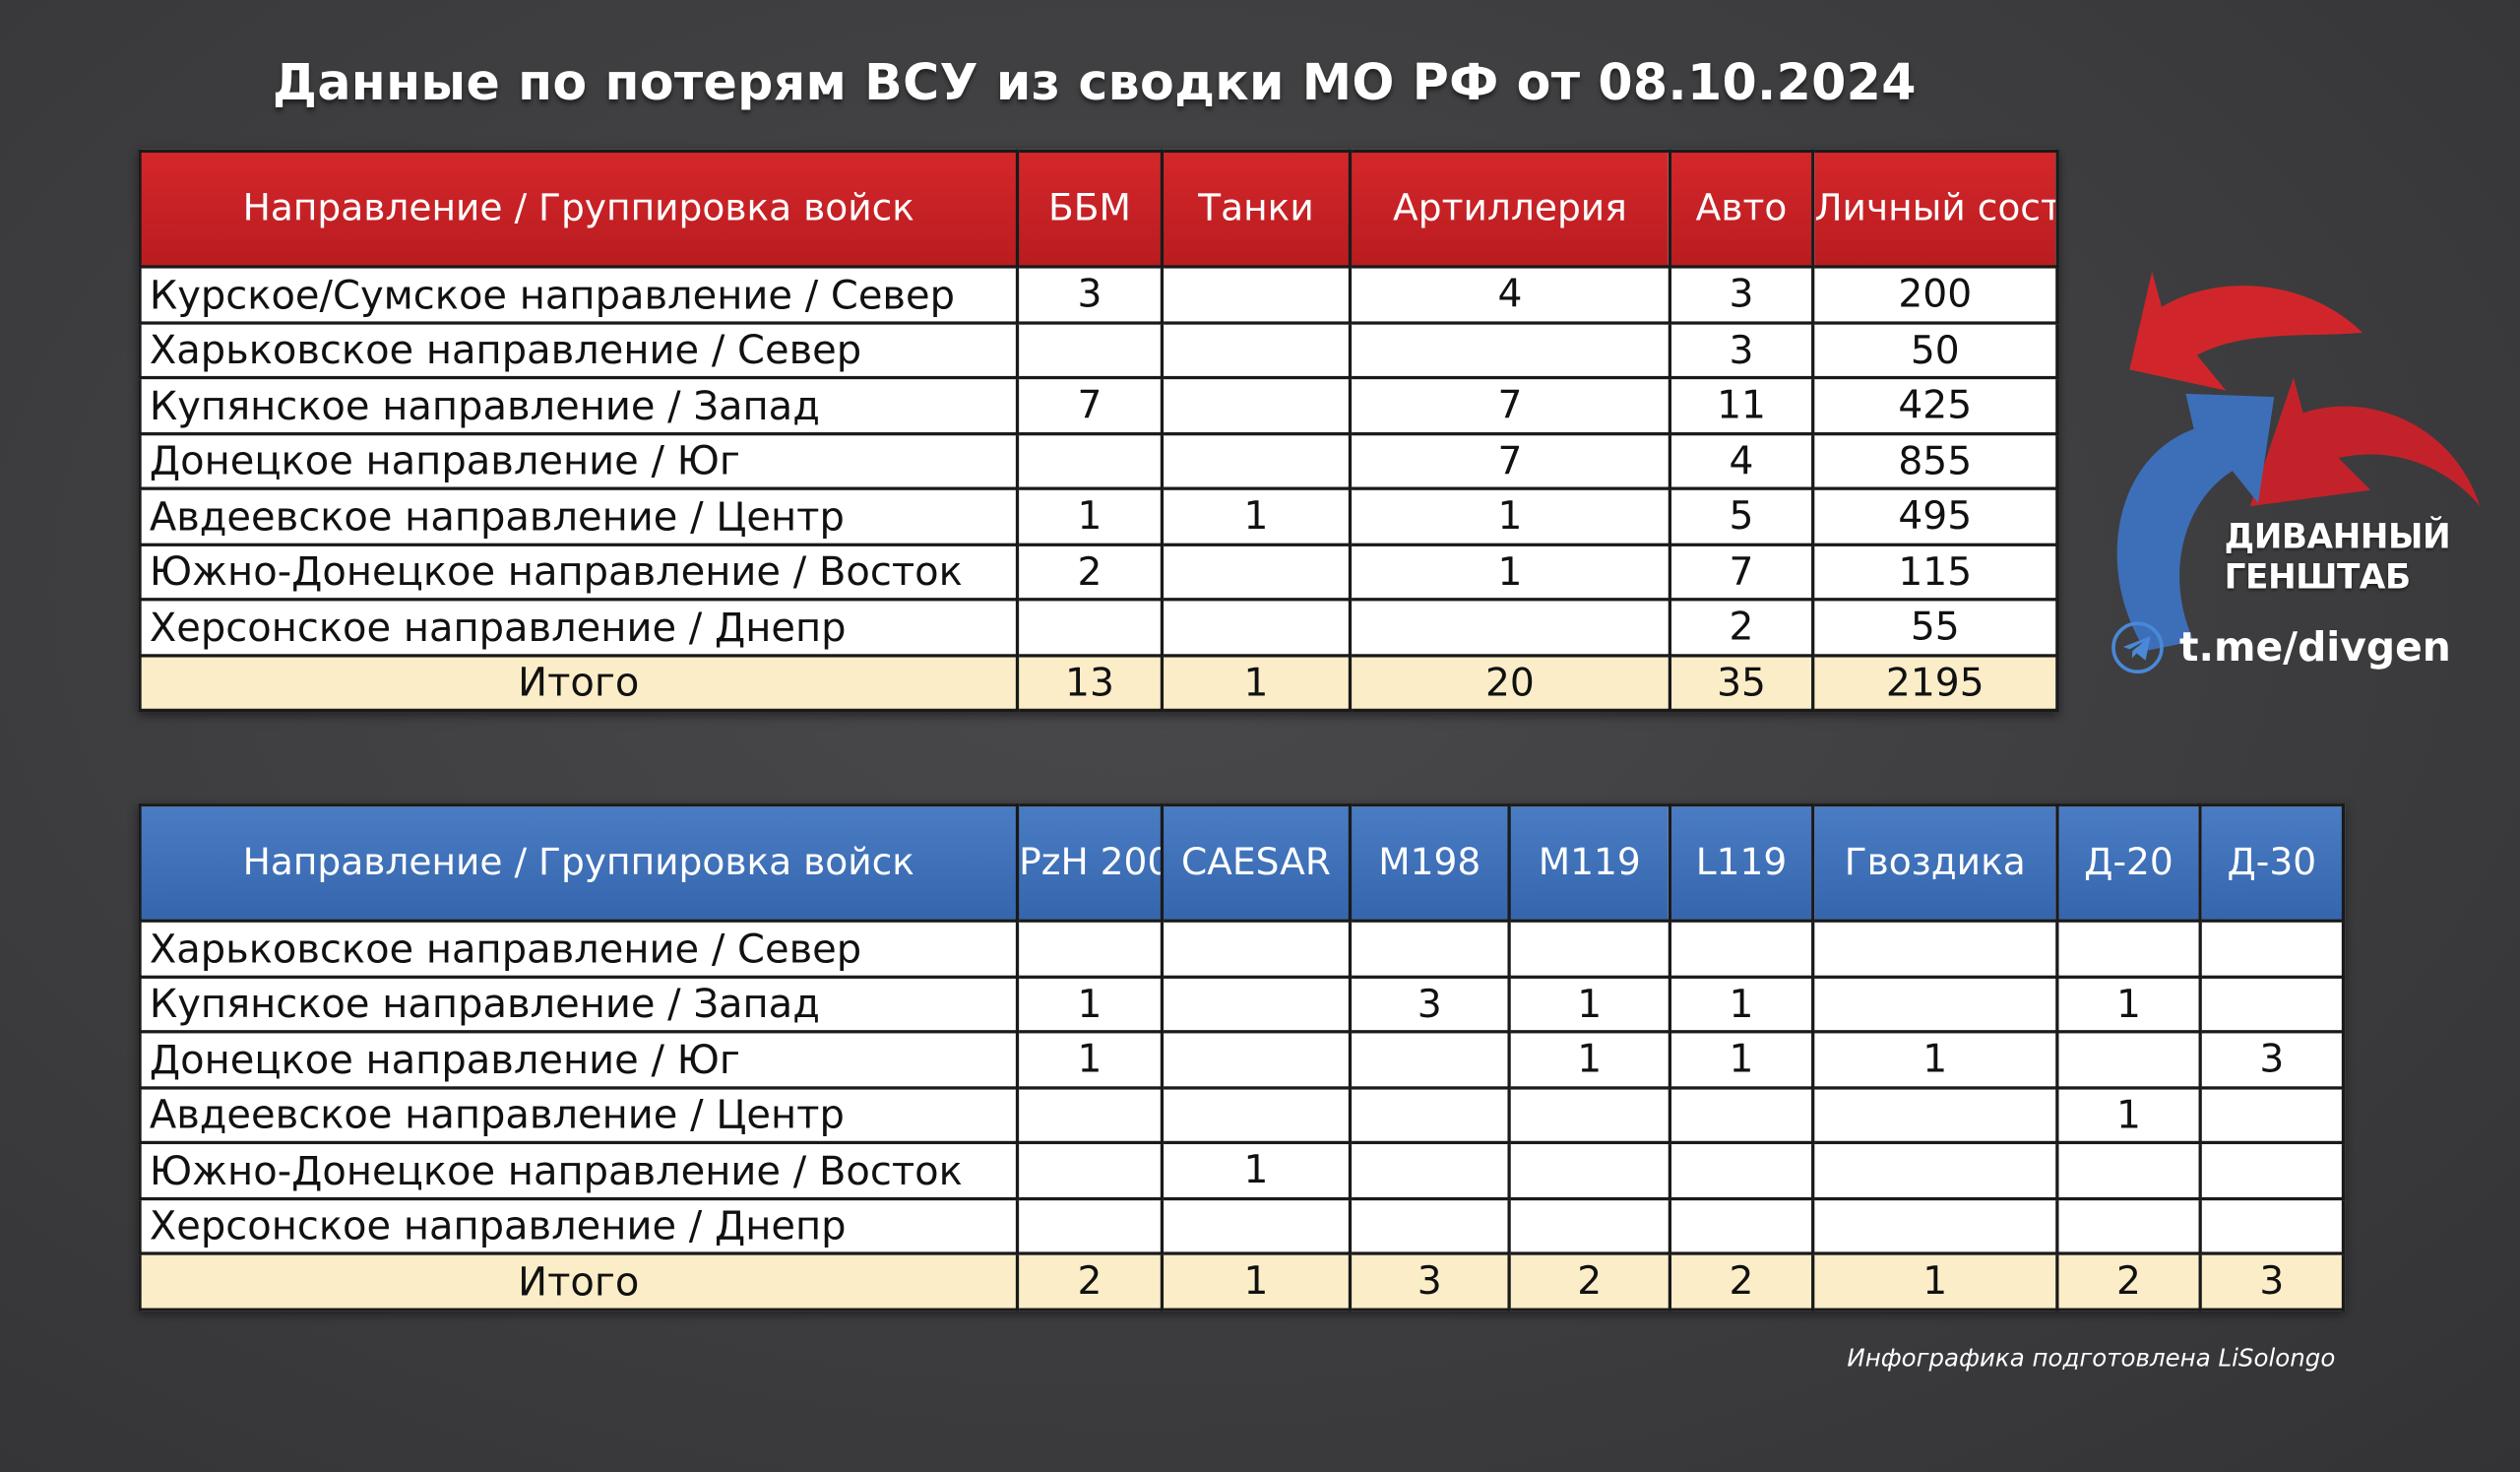 The image size is (2520, 1472). I want to click on table-row: Донецкое направление / Юг 1 1 1 1 3, so click(1242, 1059).